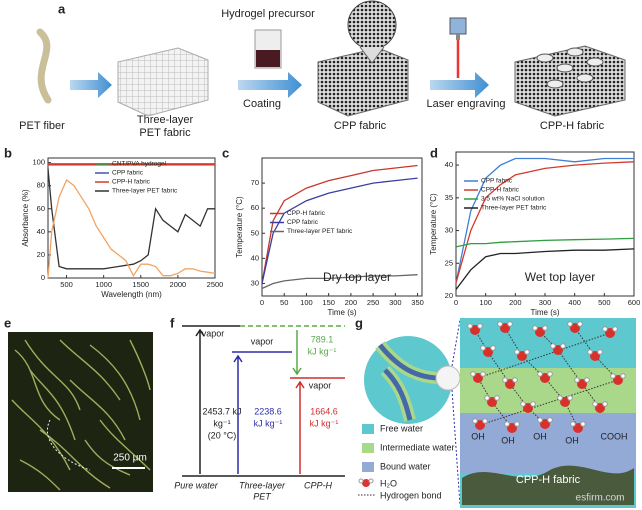 The image size is (642, 510). Describe the element at coordinates (221, 411) in the screenshot. I see `value-label: 2453.7 kJ` at that location.